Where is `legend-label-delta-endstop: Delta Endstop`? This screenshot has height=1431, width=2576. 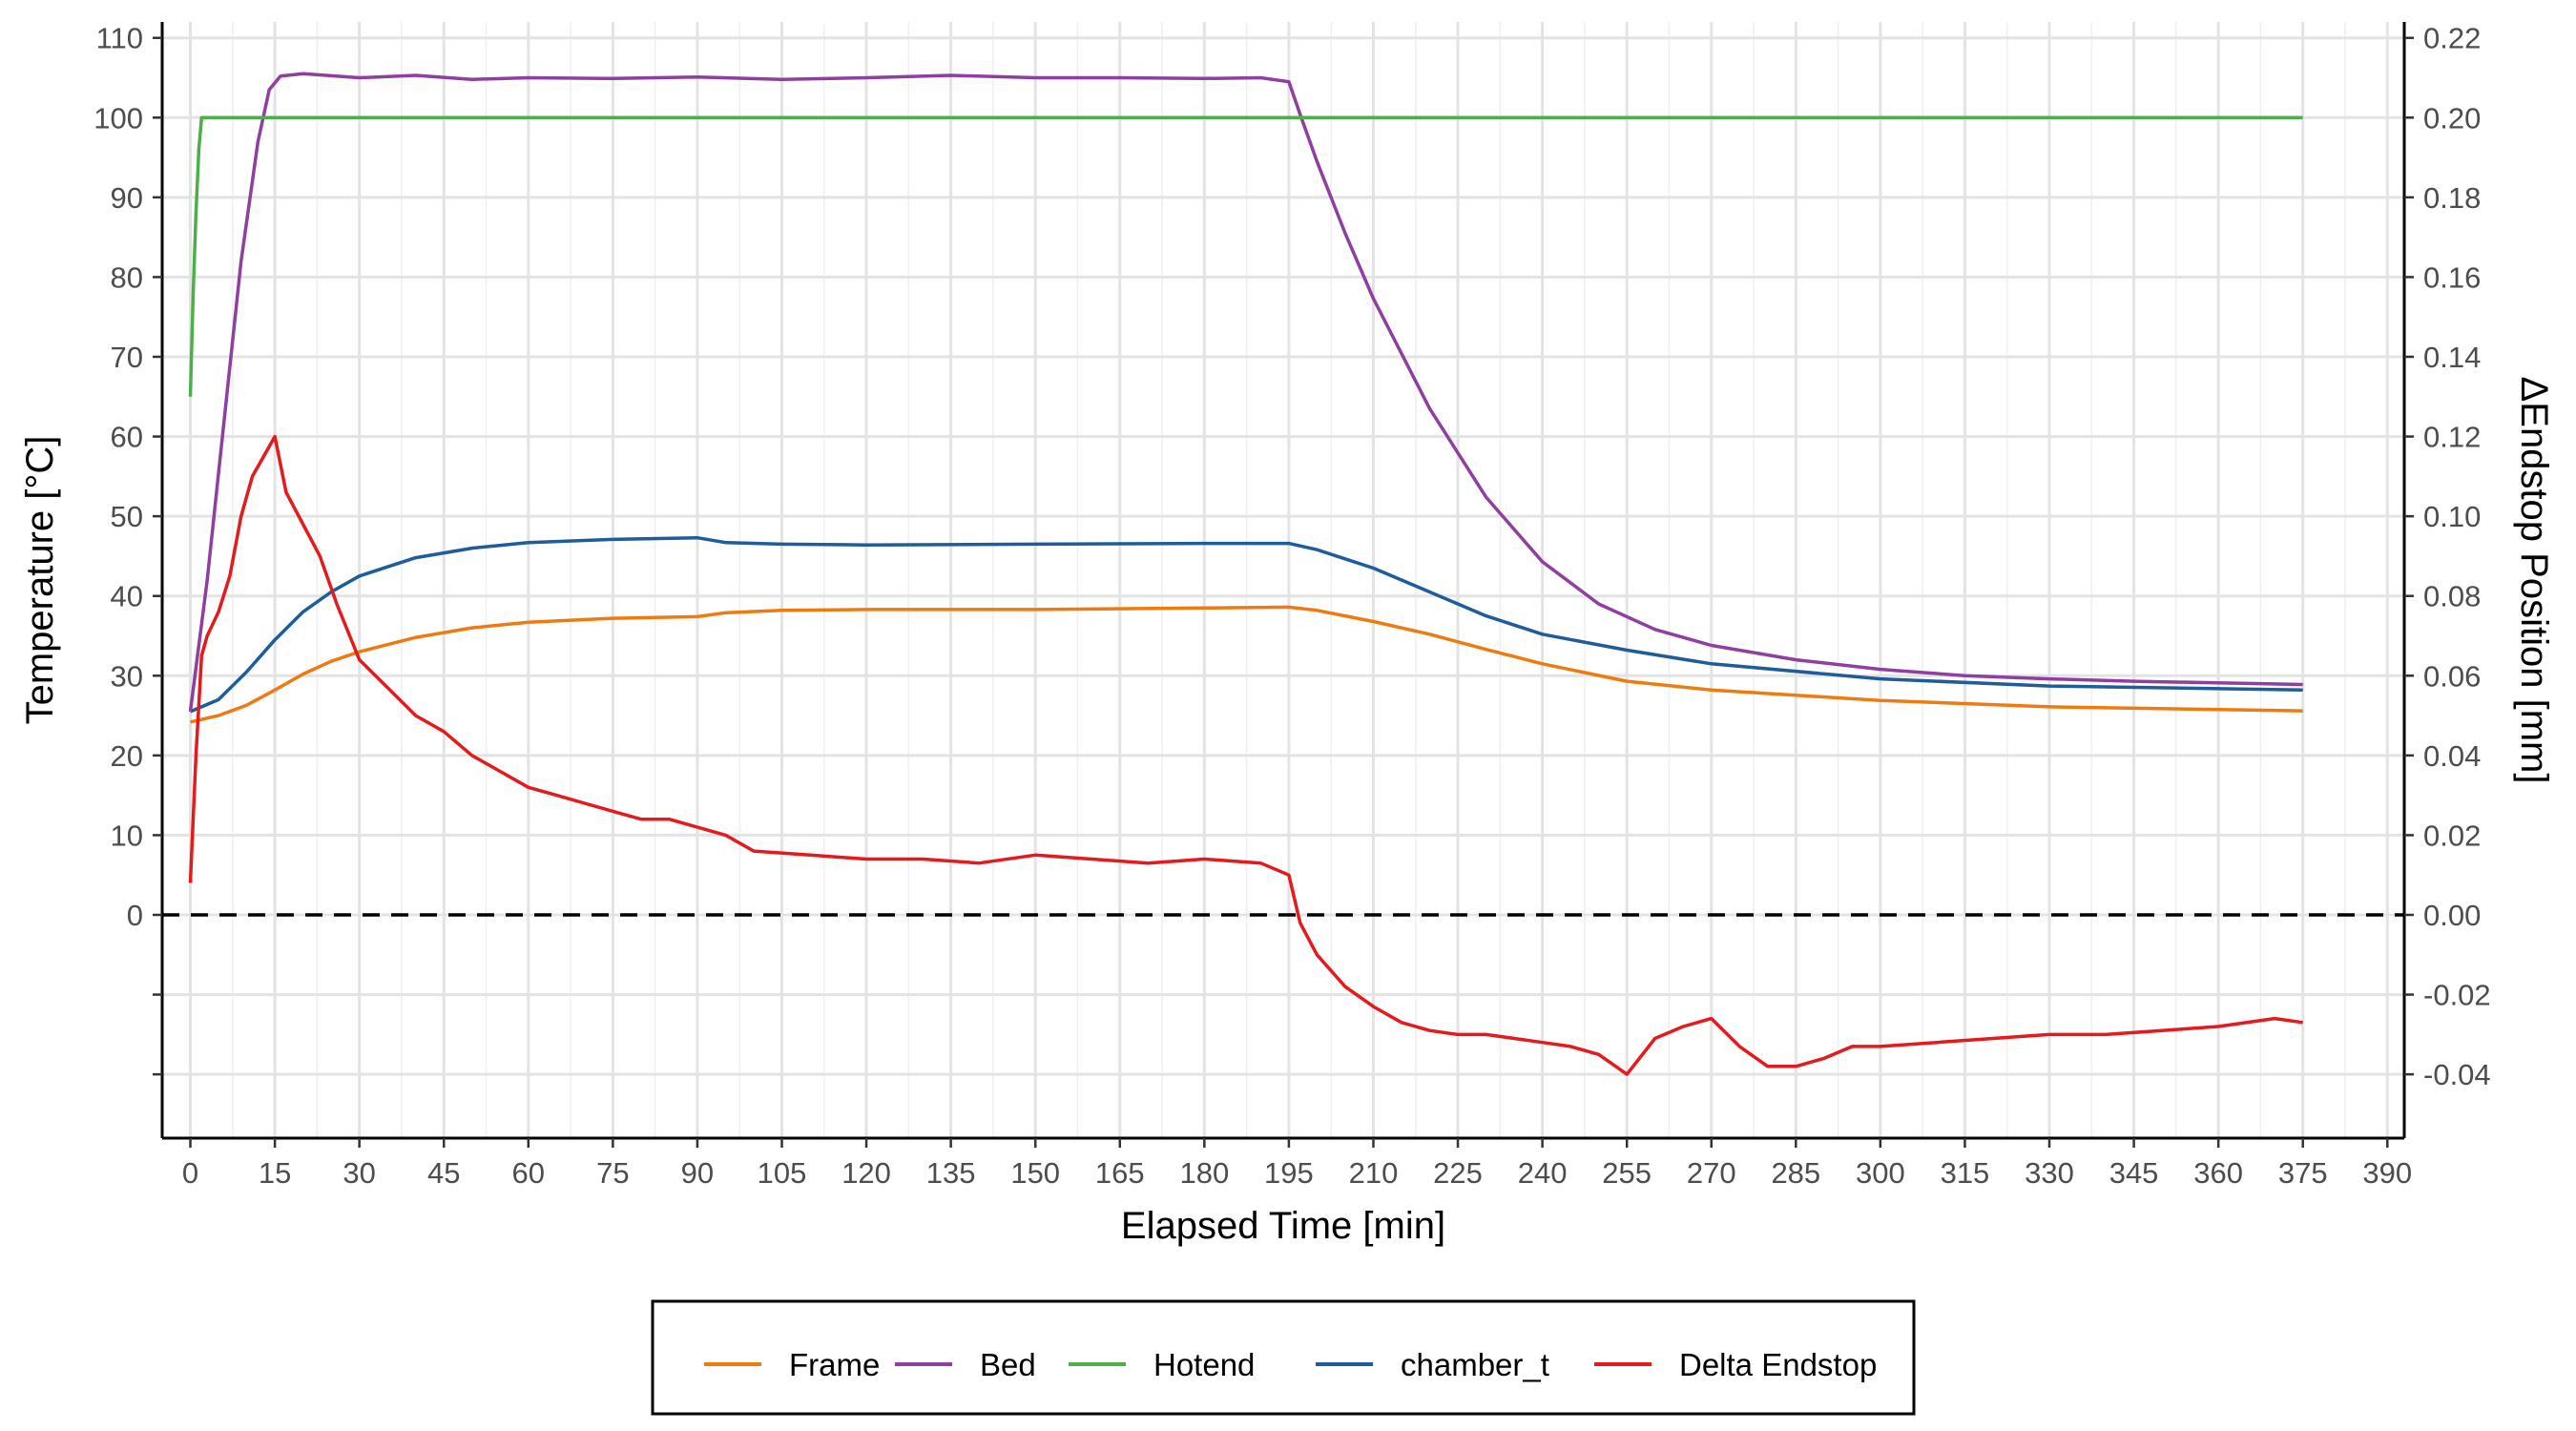
legend-label-delta-endstop: Delta Endstop is located at coordinates (1778, 1364).